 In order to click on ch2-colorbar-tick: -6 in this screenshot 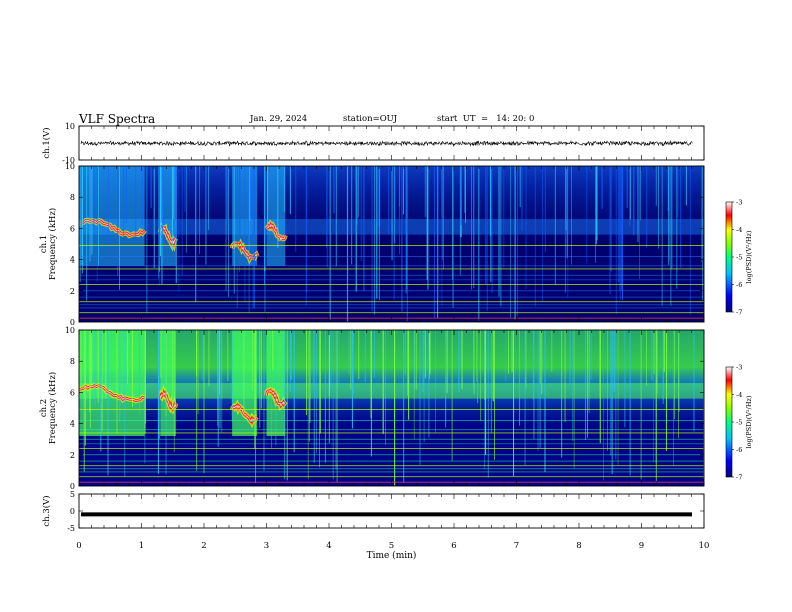, I will do `click(739, 450)`.